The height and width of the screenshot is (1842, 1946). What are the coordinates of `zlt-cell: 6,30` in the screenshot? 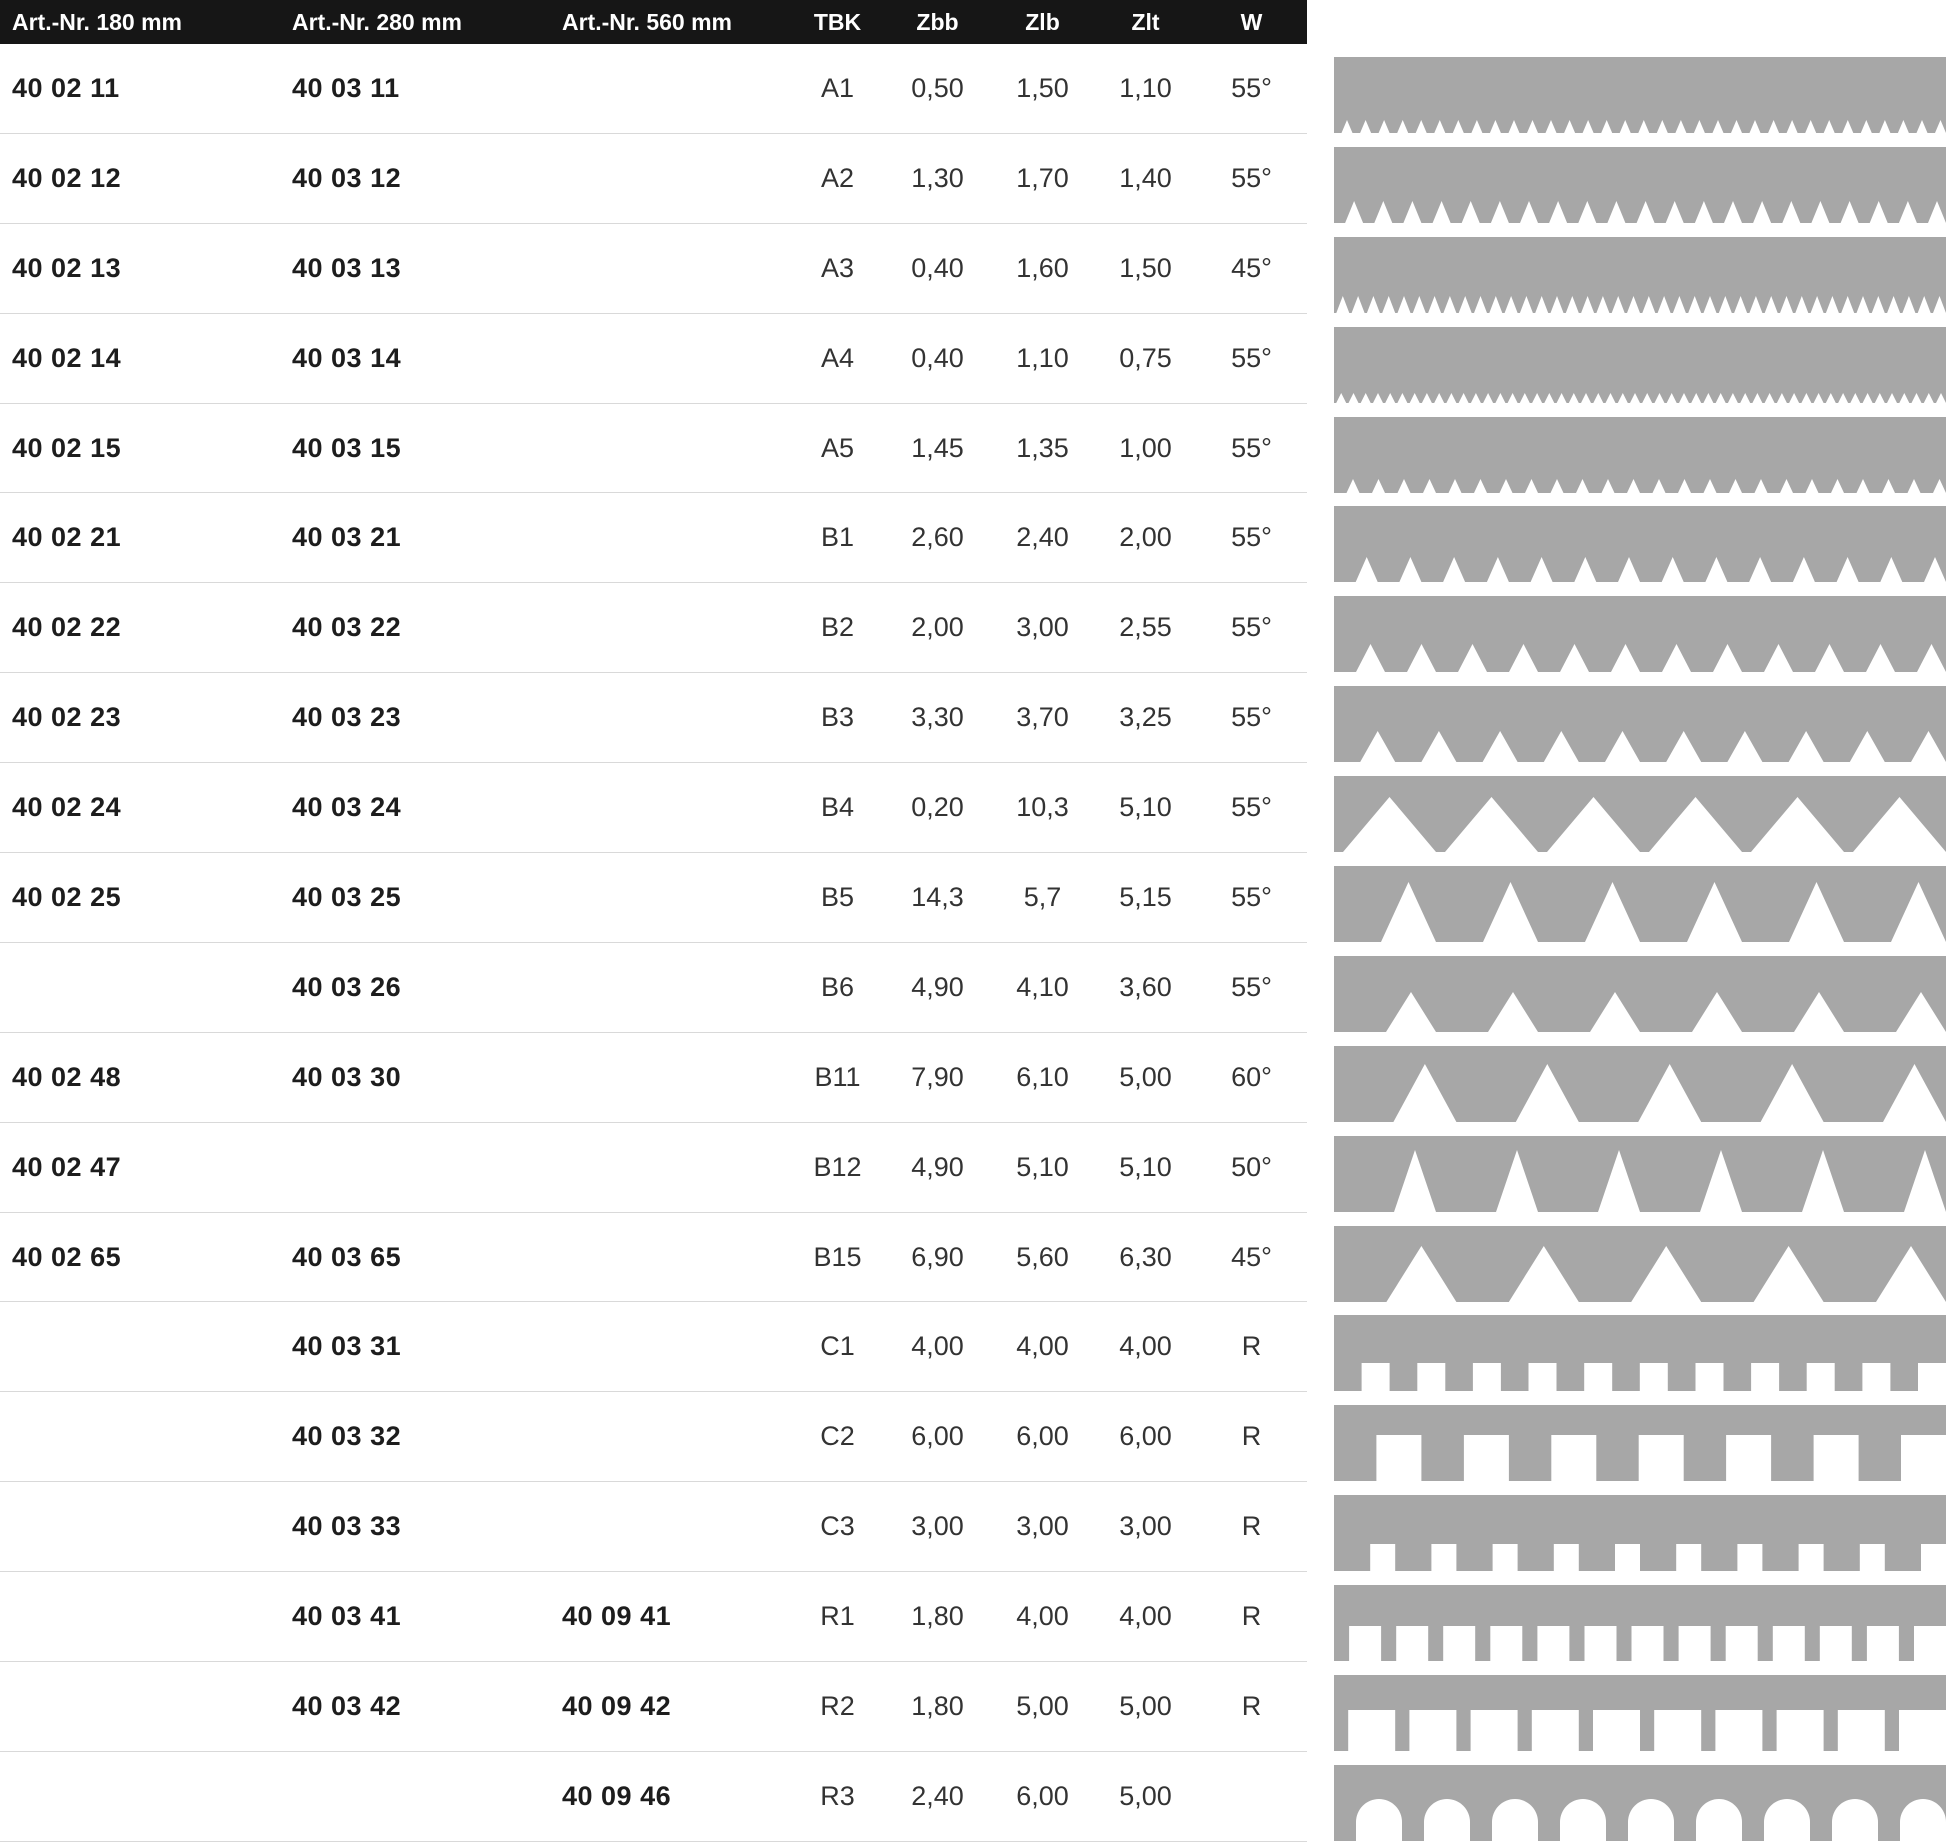 It's located at (1145, 1256).